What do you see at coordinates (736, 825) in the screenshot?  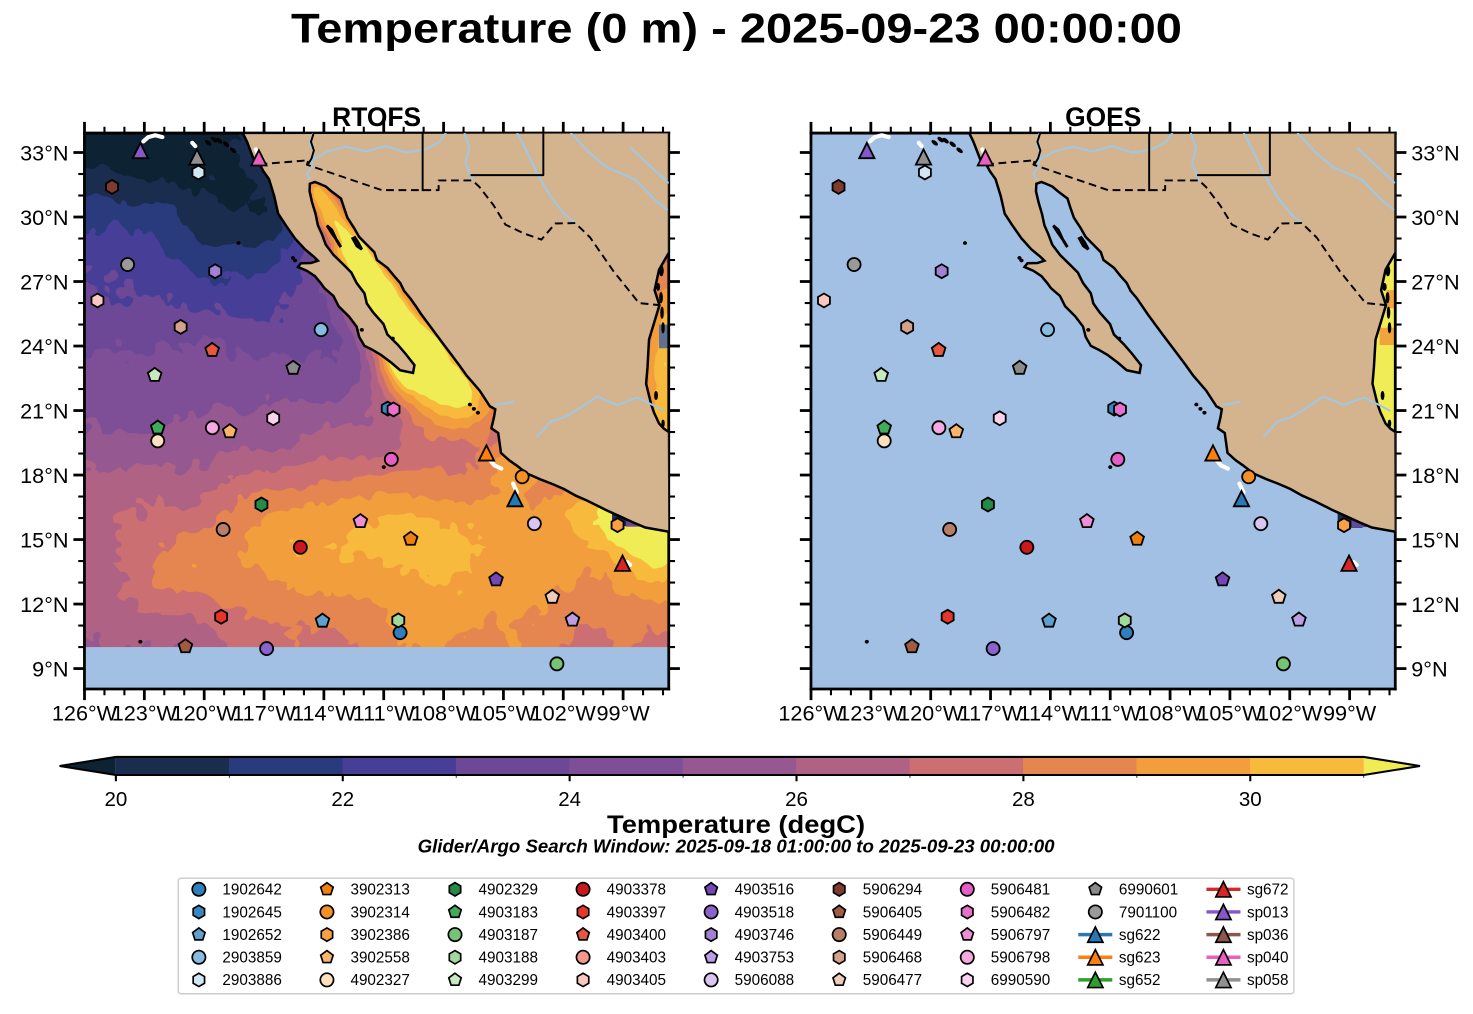 I see `svg-text: Temperature (degC)` at bounding box center [736, 825].